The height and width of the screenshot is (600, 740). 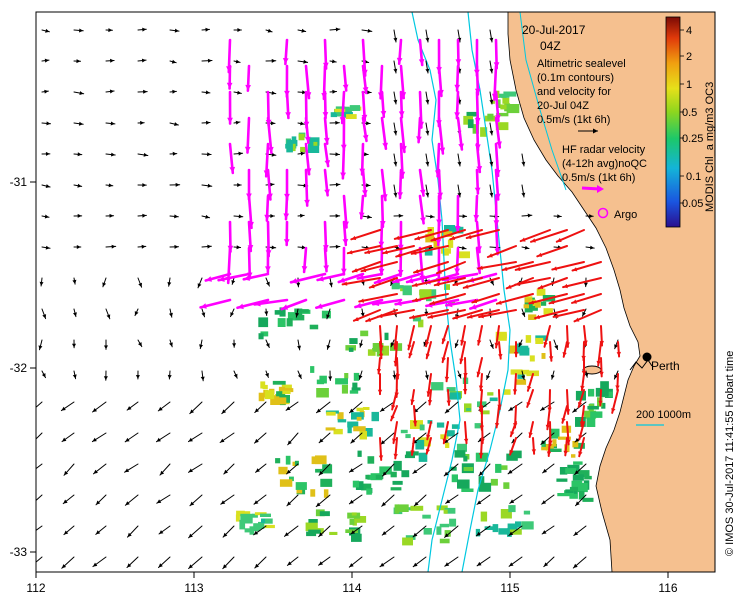 What do you see at coordinates (665, 366) in the screenshot?
I see `perth-label: Perth` at bounding box center [665, 366].